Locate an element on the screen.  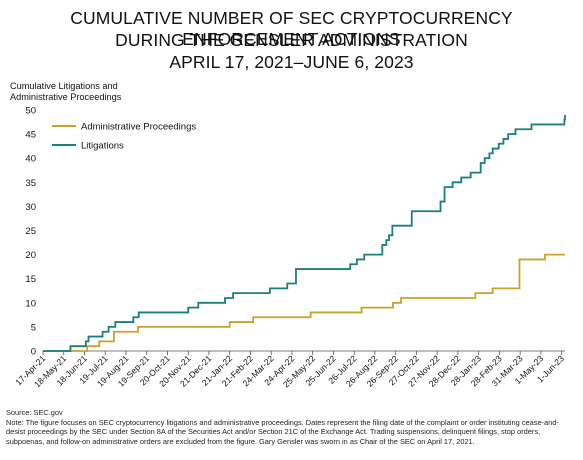
y-tick-label: 30 is located at coordinates (30, 207).